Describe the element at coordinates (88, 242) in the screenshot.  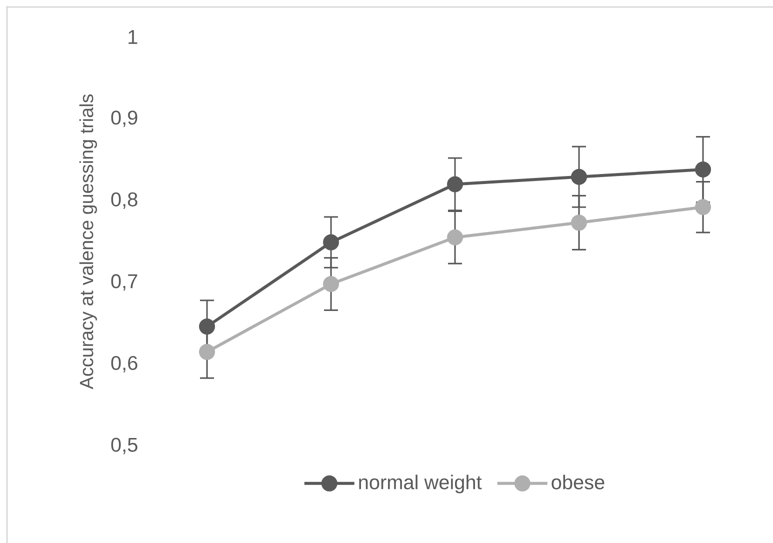
I see `y-axis-title: Accuracy at valence guessing trials` at that location.